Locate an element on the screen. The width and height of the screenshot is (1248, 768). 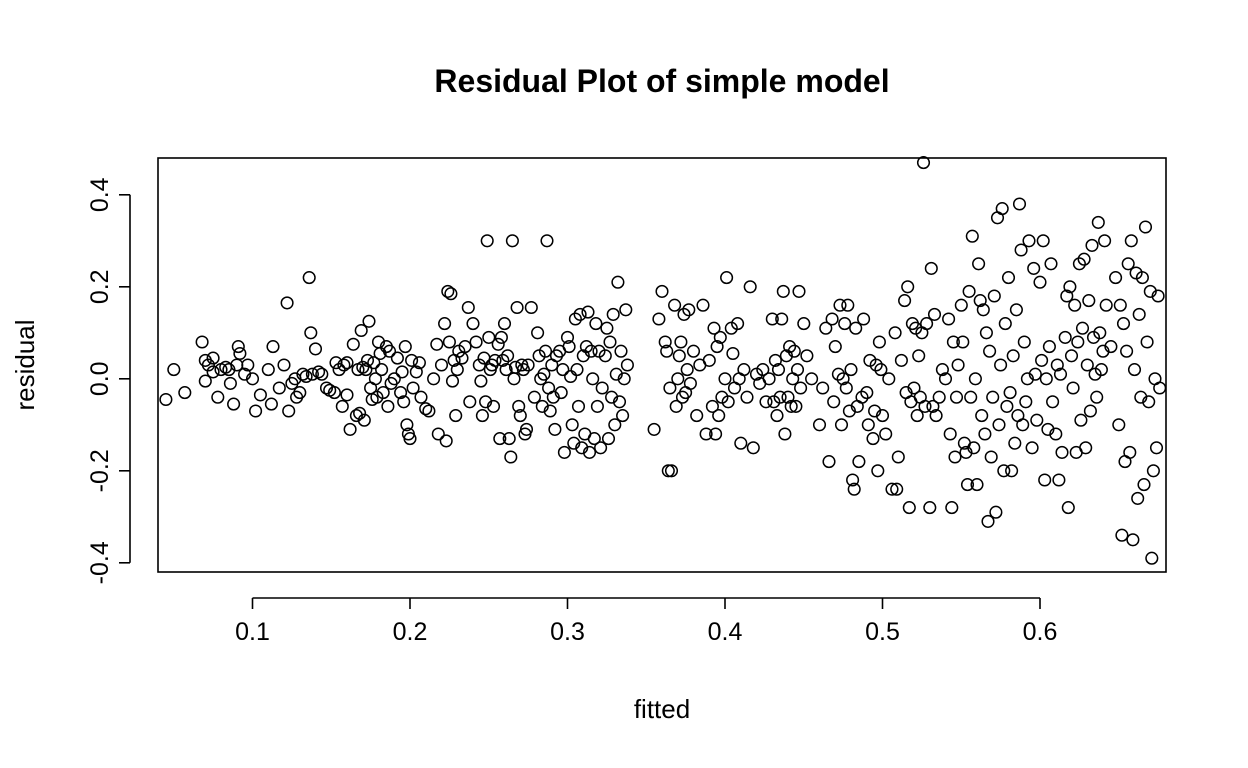
x-tick-label: 0.3 is located at coordinates (567, 632).